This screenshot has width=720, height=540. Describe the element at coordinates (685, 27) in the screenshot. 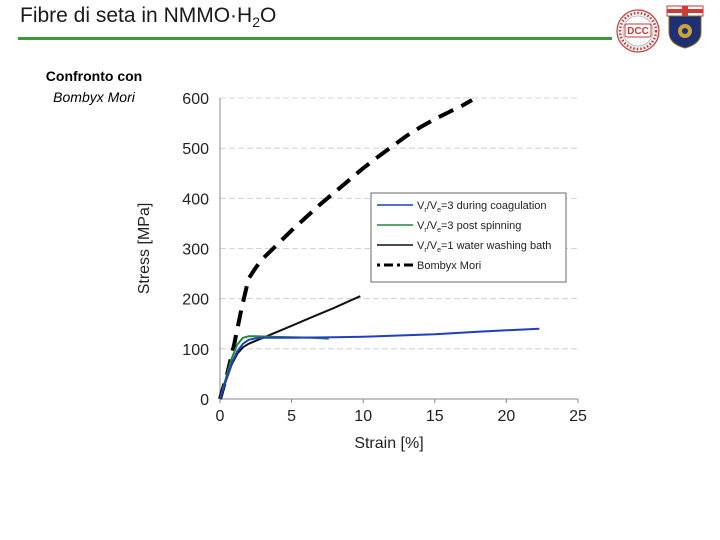

I see `university-crest-icon` at that location.